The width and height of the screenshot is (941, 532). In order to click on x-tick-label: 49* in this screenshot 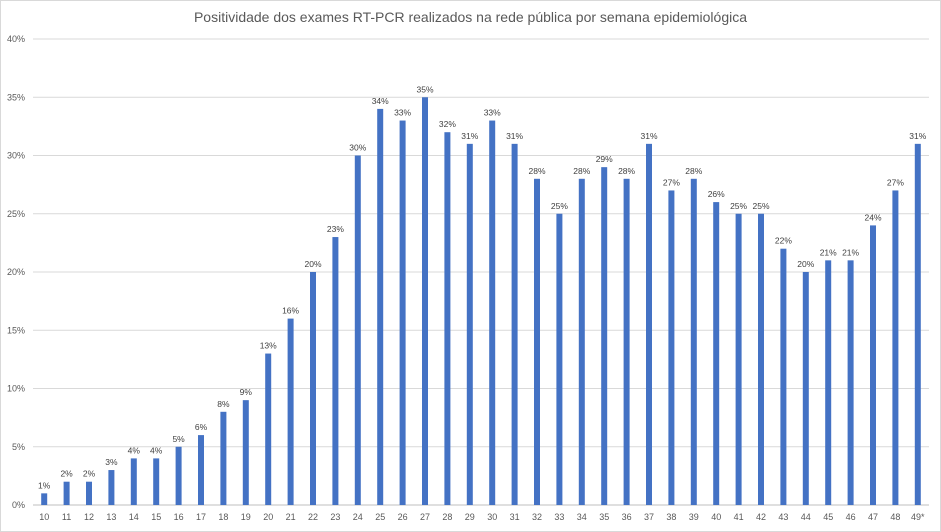, I will do `click(918, 517)`.